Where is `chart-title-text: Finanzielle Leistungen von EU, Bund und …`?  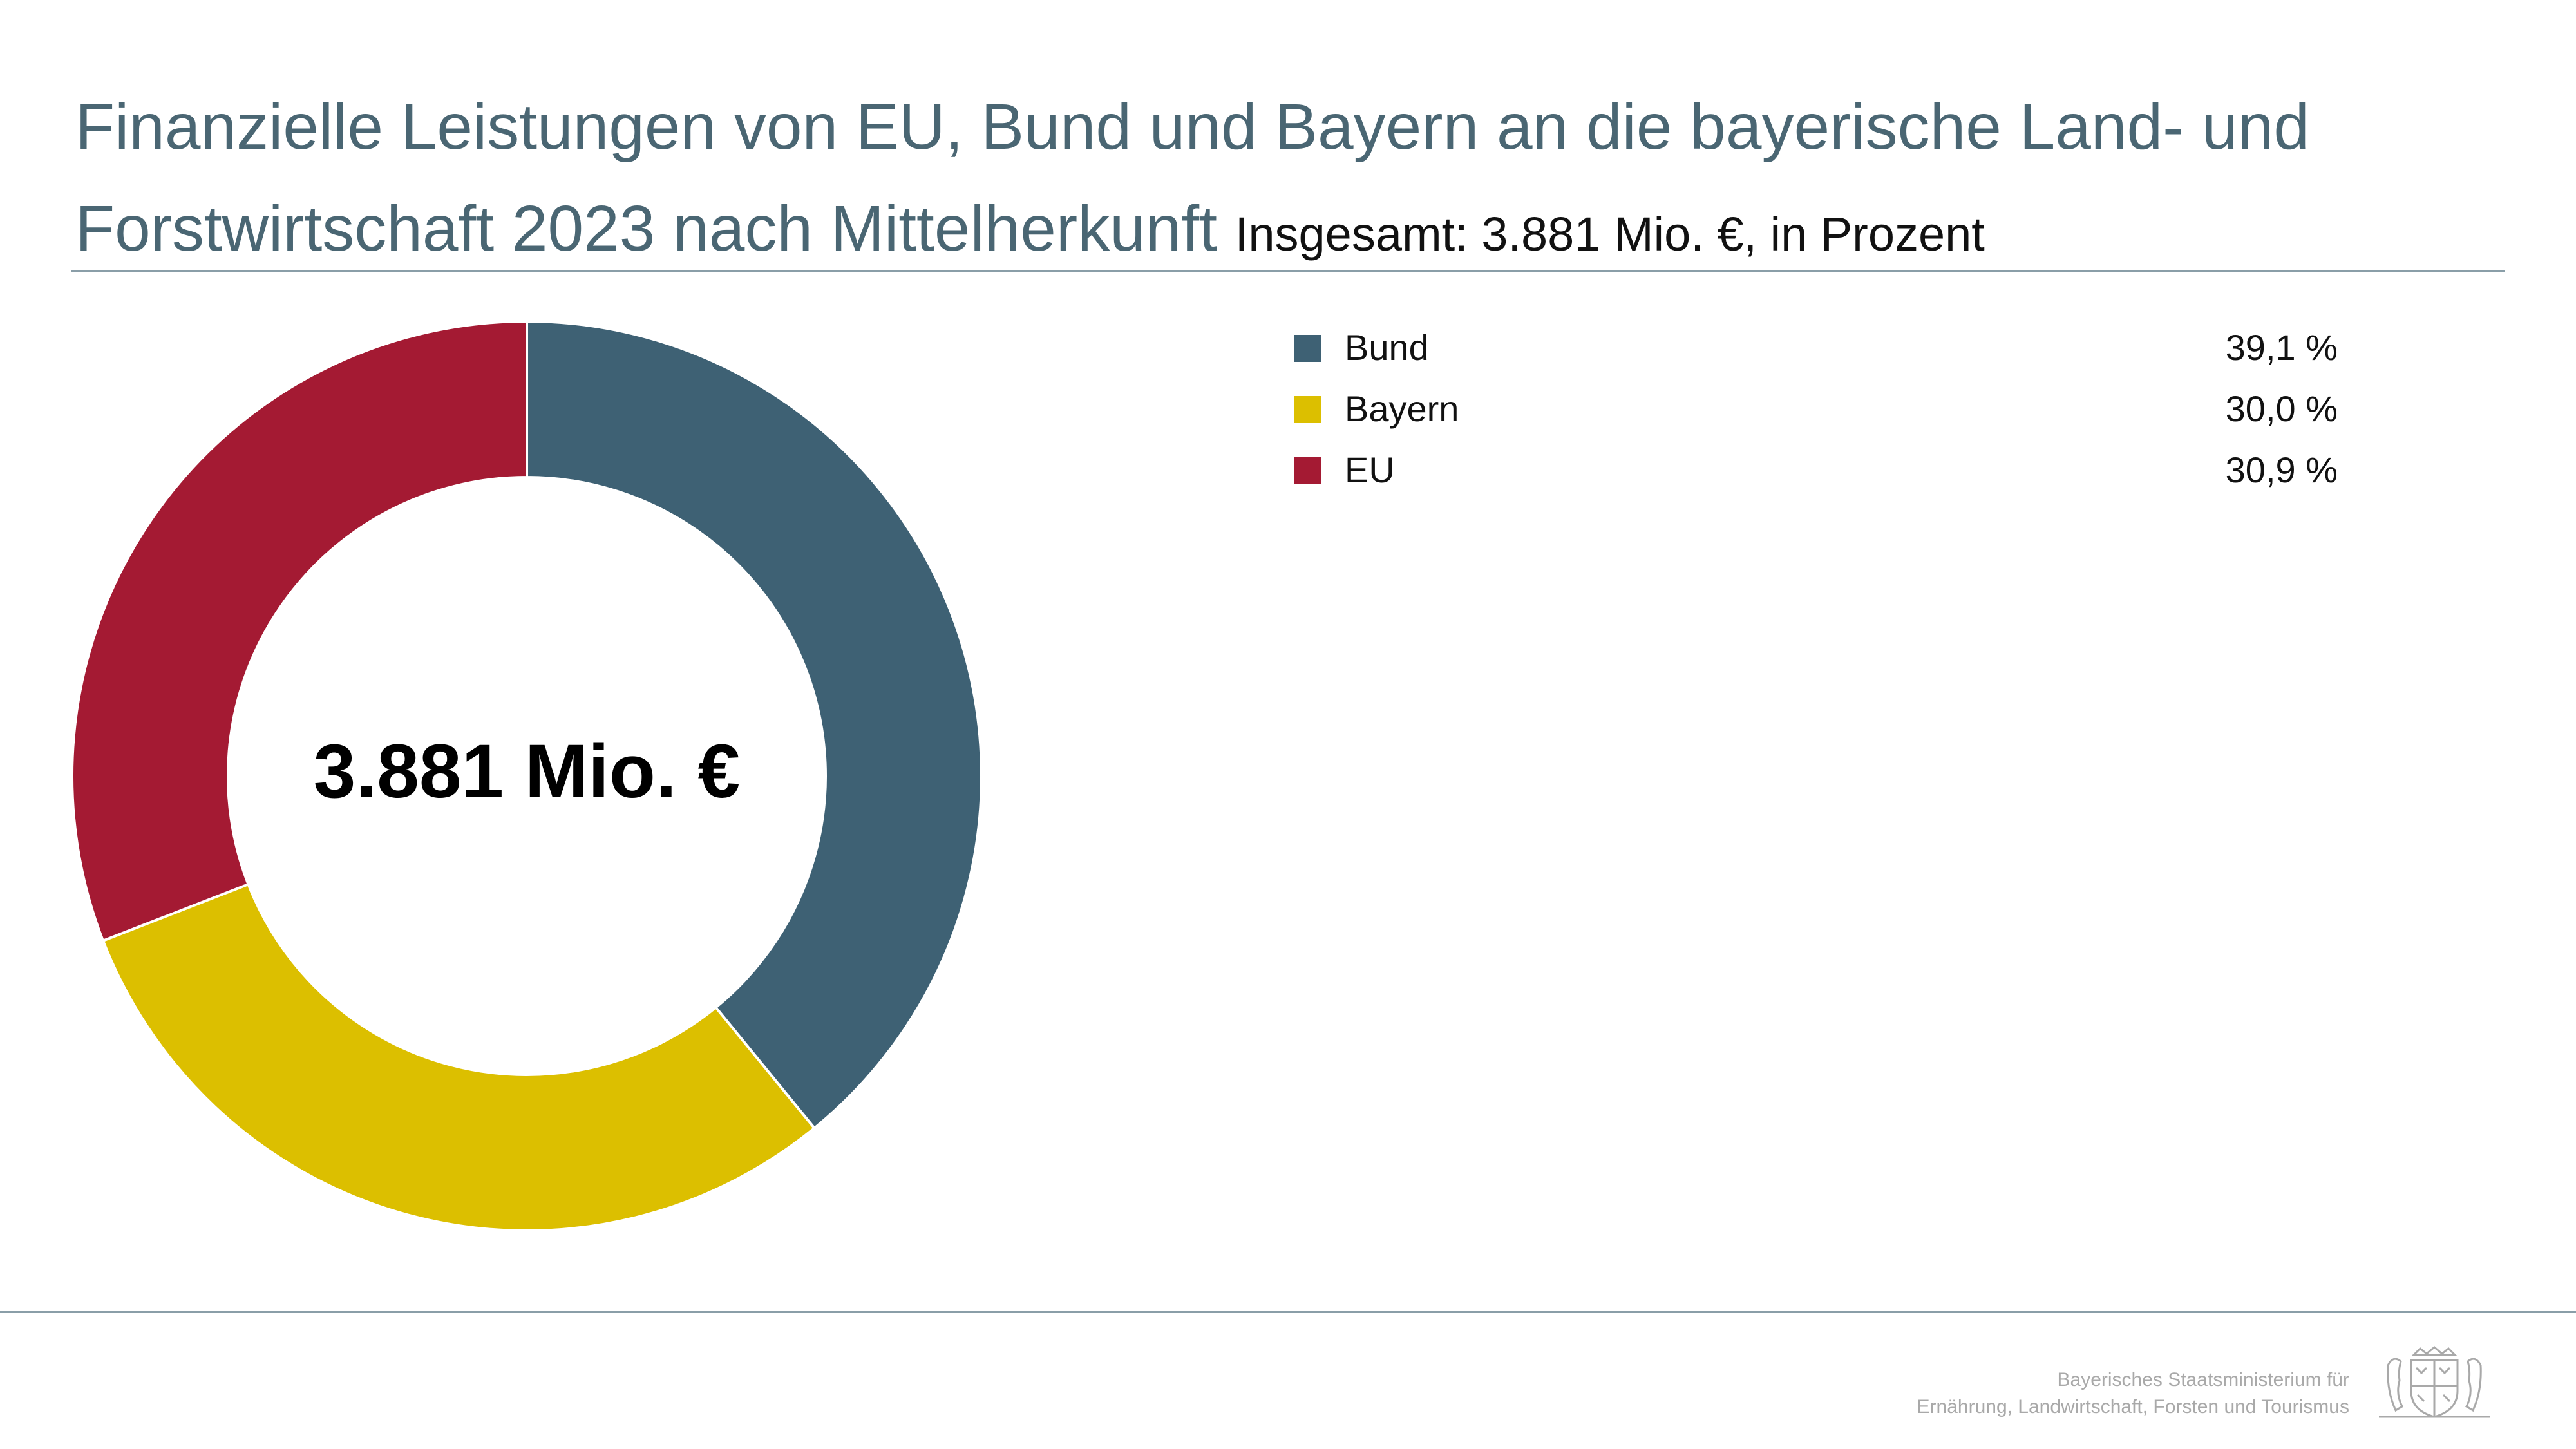
chart-title-text: Finanzielle Leistungen von EU, Bund und … is located at coordinates (1192, 178).